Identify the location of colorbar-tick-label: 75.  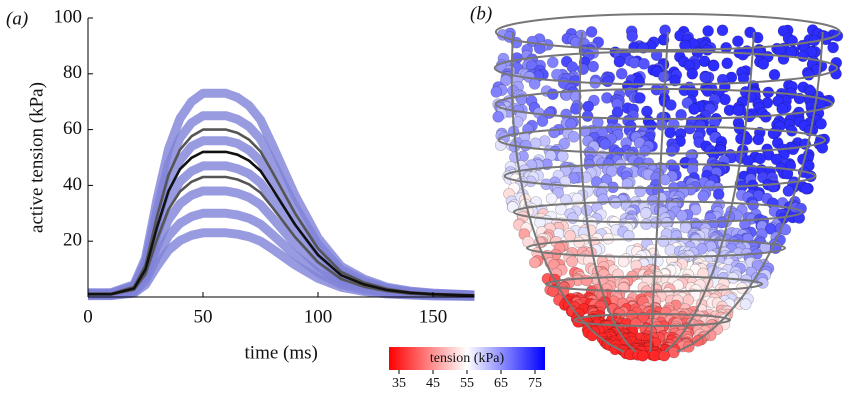
(535, 383).